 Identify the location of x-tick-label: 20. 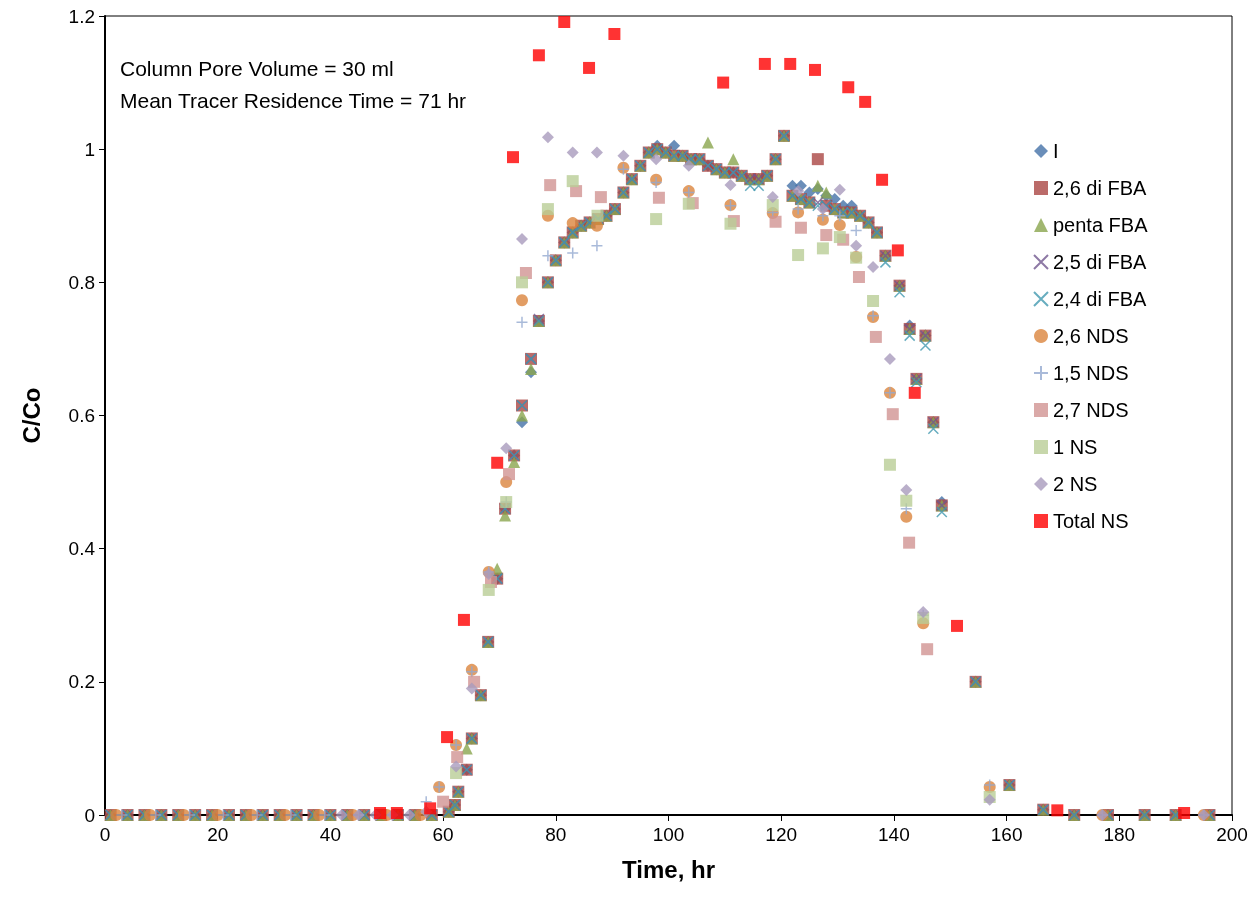
(218, 834).